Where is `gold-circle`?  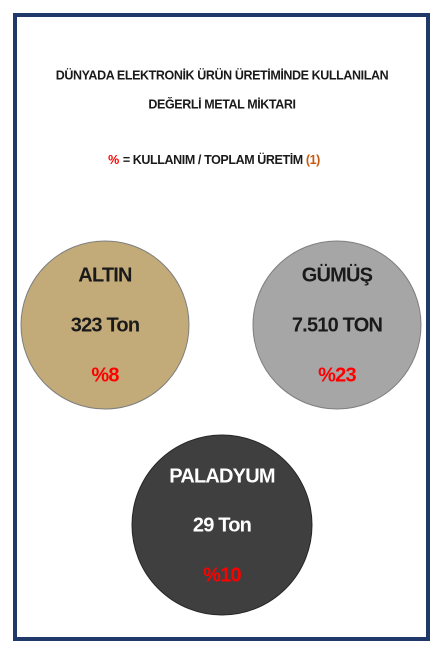 gold-circle is located at coordinates (105, 325).